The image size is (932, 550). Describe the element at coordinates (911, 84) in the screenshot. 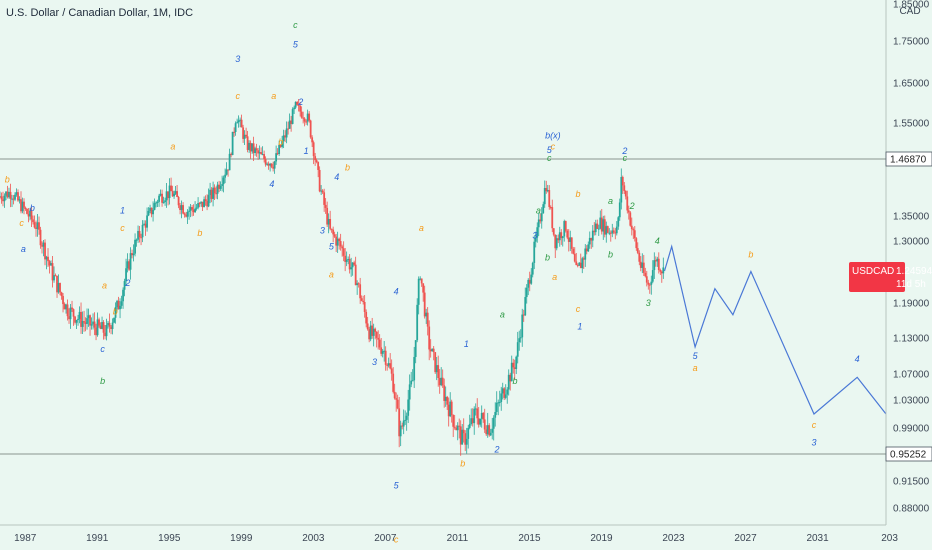

I see `y-tick-label: 1.65000` at that location.